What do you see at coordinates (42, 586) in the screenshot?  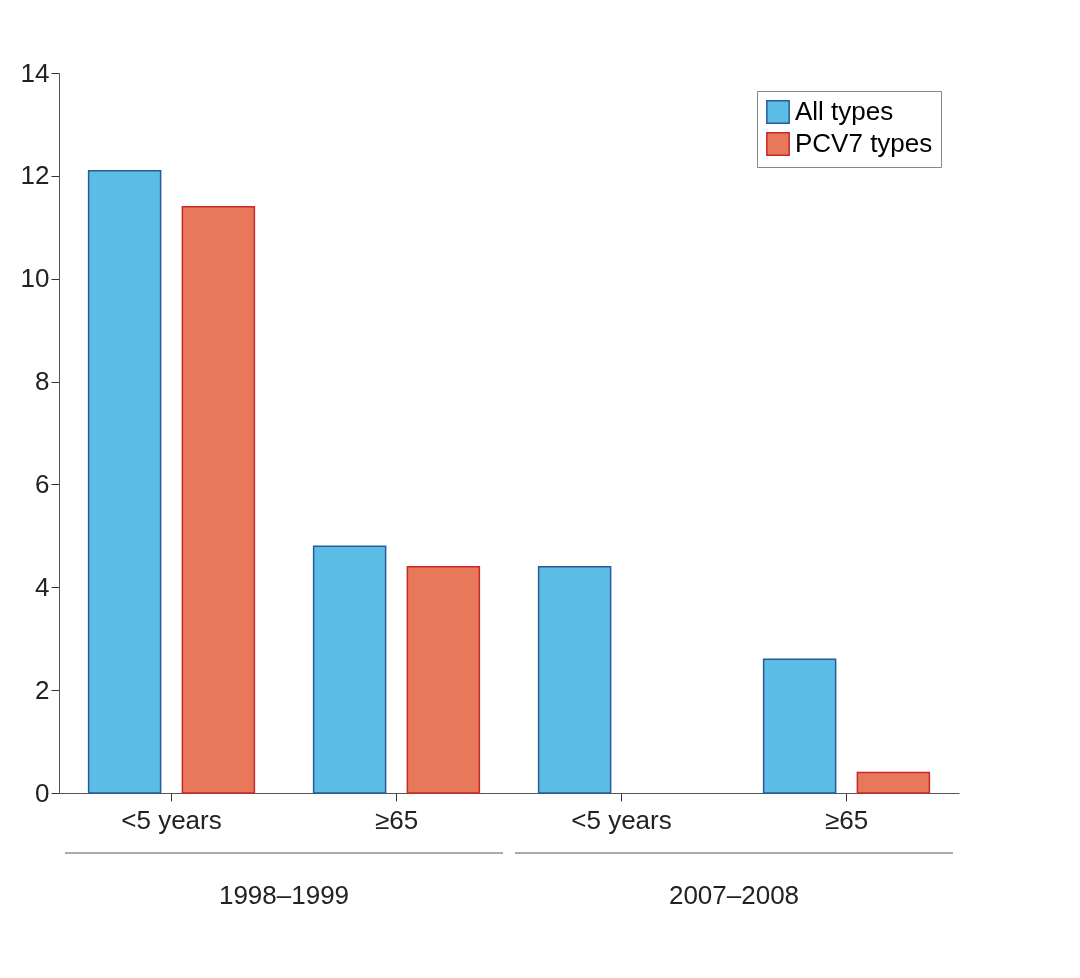 I see `y-tick-label: 4` at bounding box center [42, 586].